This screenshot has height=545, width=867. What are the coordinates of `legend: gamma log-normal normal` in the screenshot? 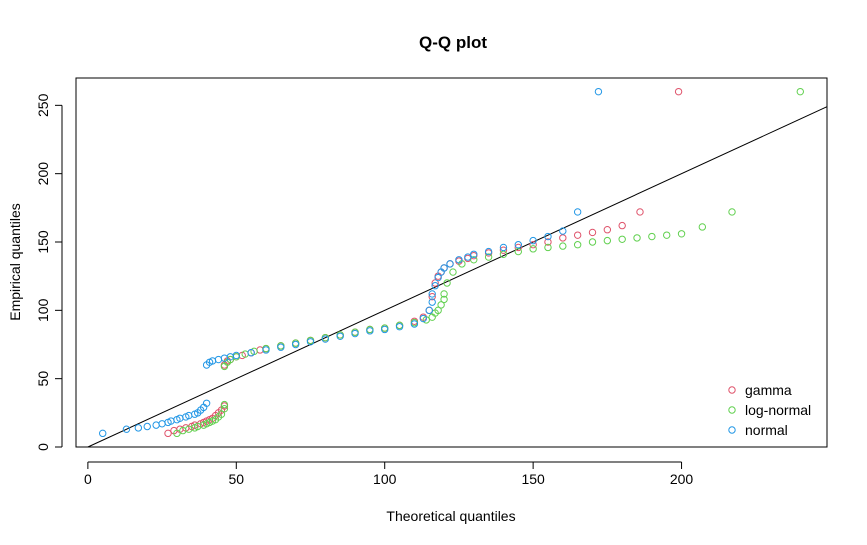 It's located at (769, 410).